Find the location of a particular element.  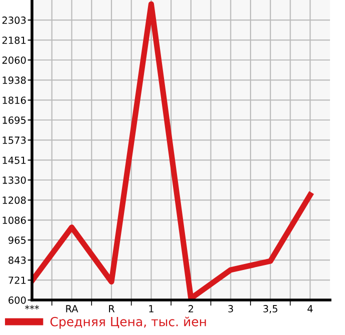

x-tick-label: 1 is located at coordinates (151, 308).